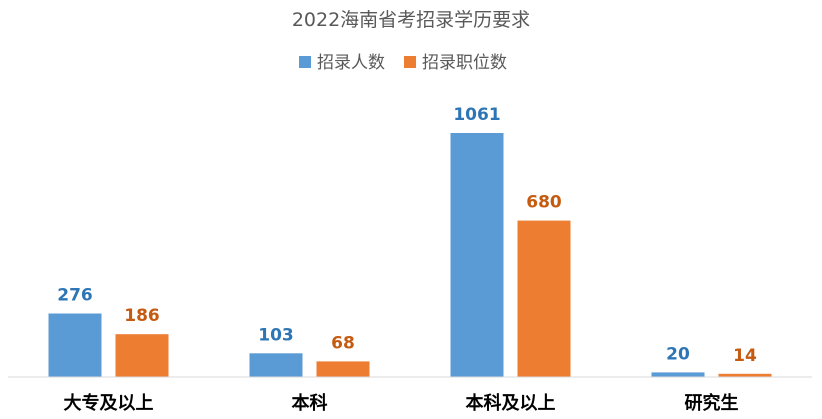 This screenshot has height=419, width=822. What do you see at coordinates (511, 403) in the screenshot?
I see `category-label-3: 本科及以上` at bounding box center [511, 403].